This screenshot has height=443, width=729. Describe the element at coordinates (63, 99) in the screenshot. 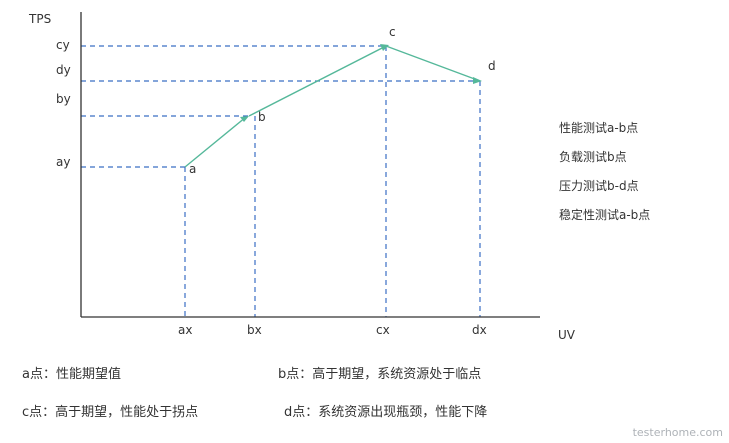

I see `y-tick-by: by` at that location.